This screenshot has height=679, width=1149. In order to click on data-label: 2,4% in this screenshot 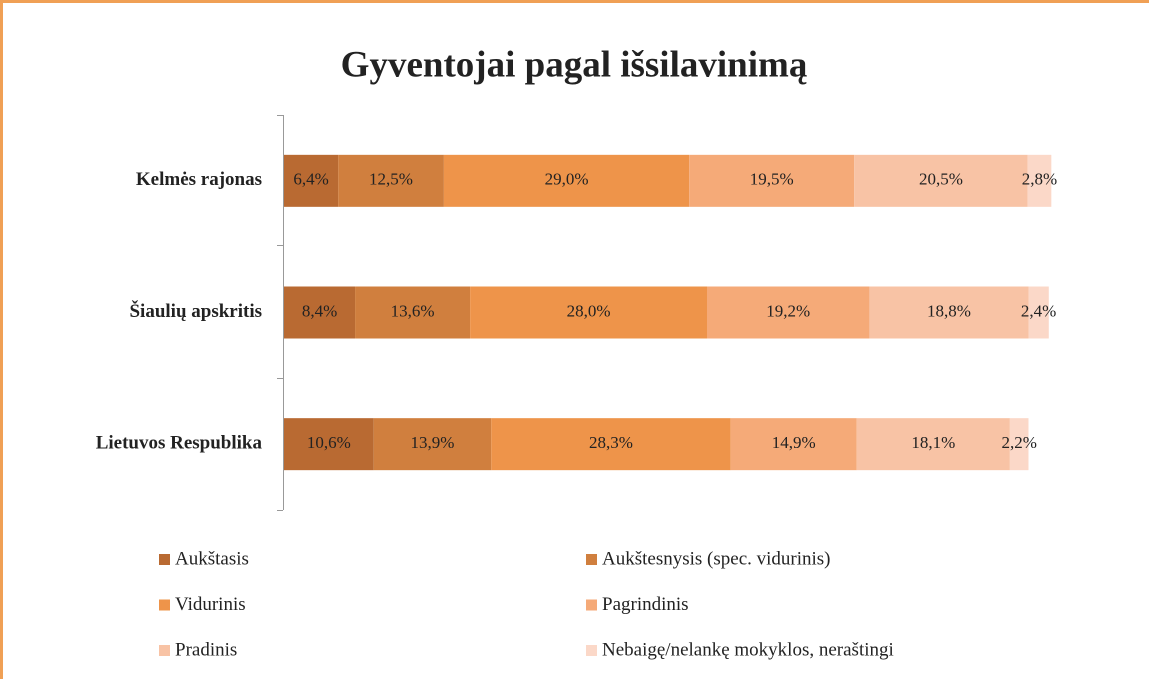, I will do `click(1038, 310)`.